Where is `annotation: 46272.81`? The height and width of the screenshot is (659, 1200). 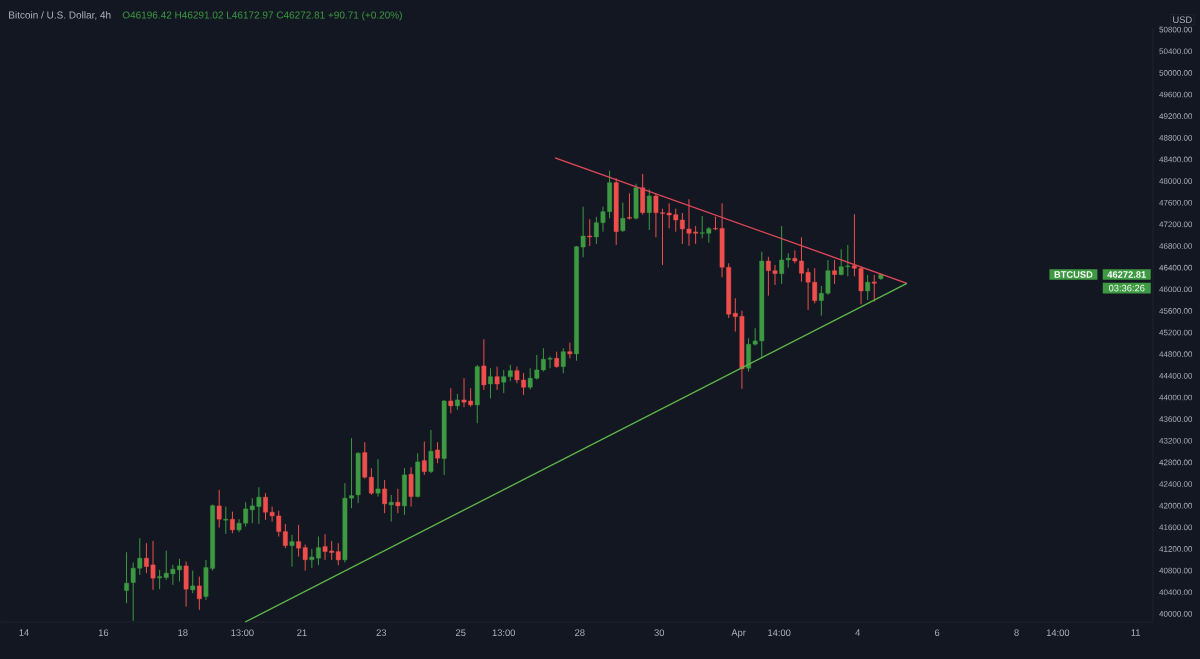
annotation: 46272.81 is located at coordinates (1126, 274).